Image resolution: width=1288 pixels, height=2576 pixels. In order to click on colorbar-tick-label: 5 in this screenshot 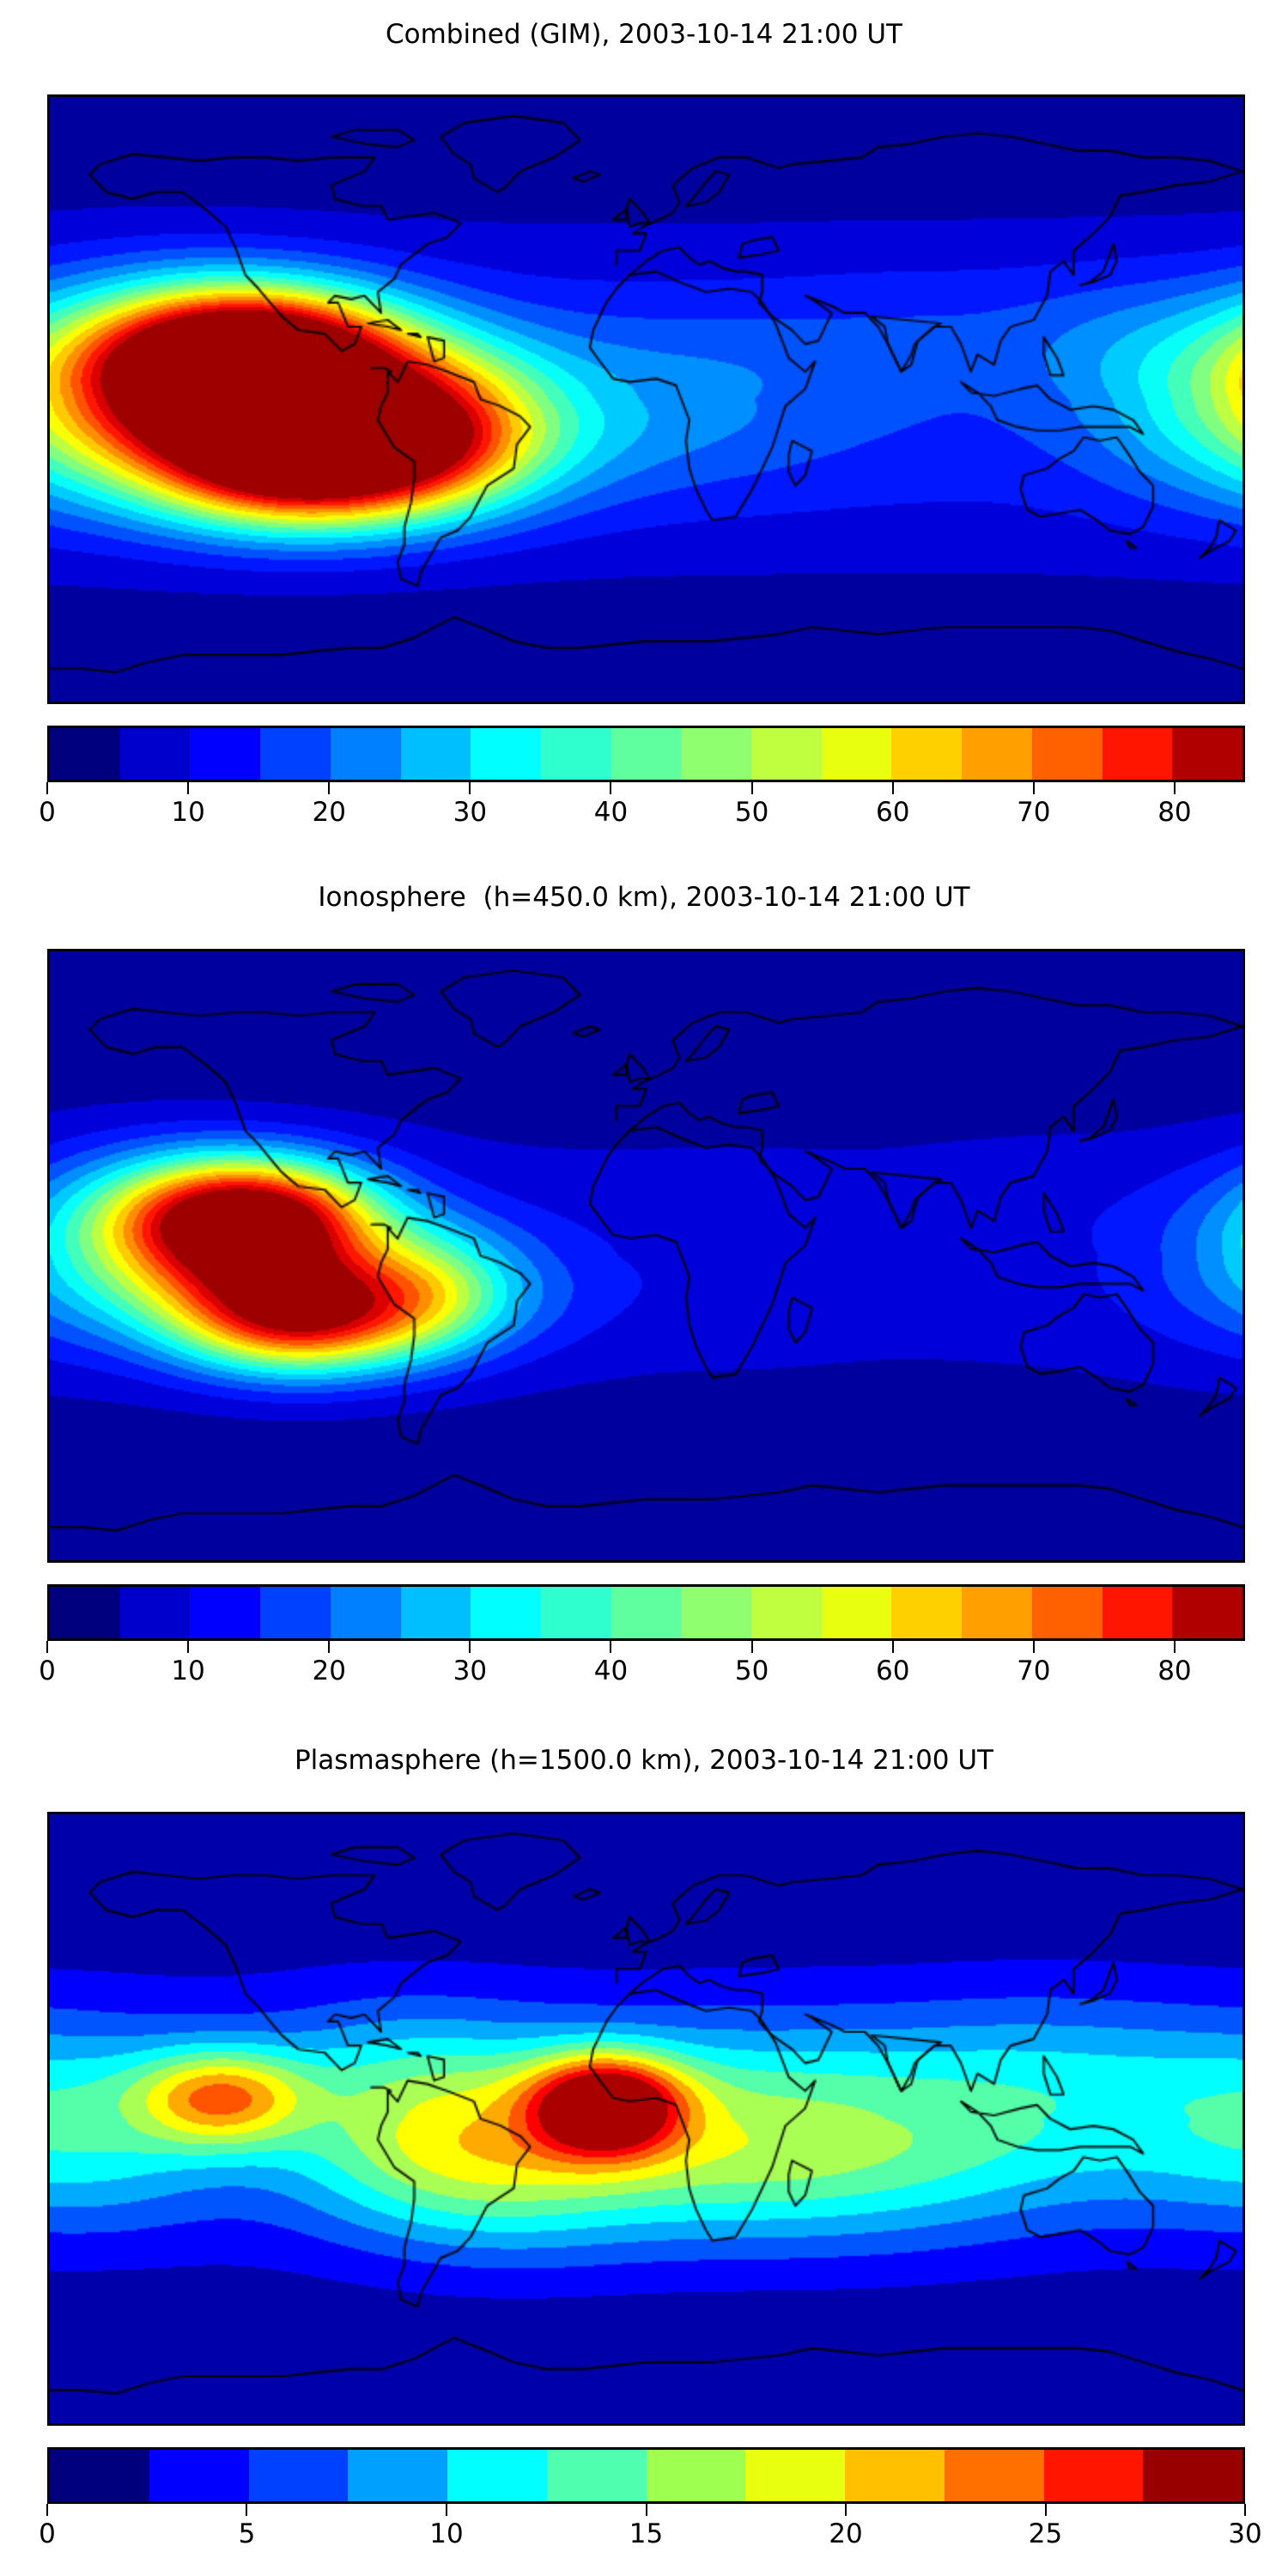, I will do `click(247, 2533)`.